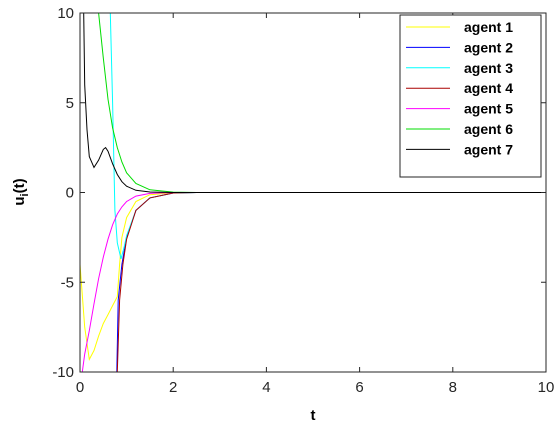  I want to click on legend-label: agent 1, so click(488, 27).